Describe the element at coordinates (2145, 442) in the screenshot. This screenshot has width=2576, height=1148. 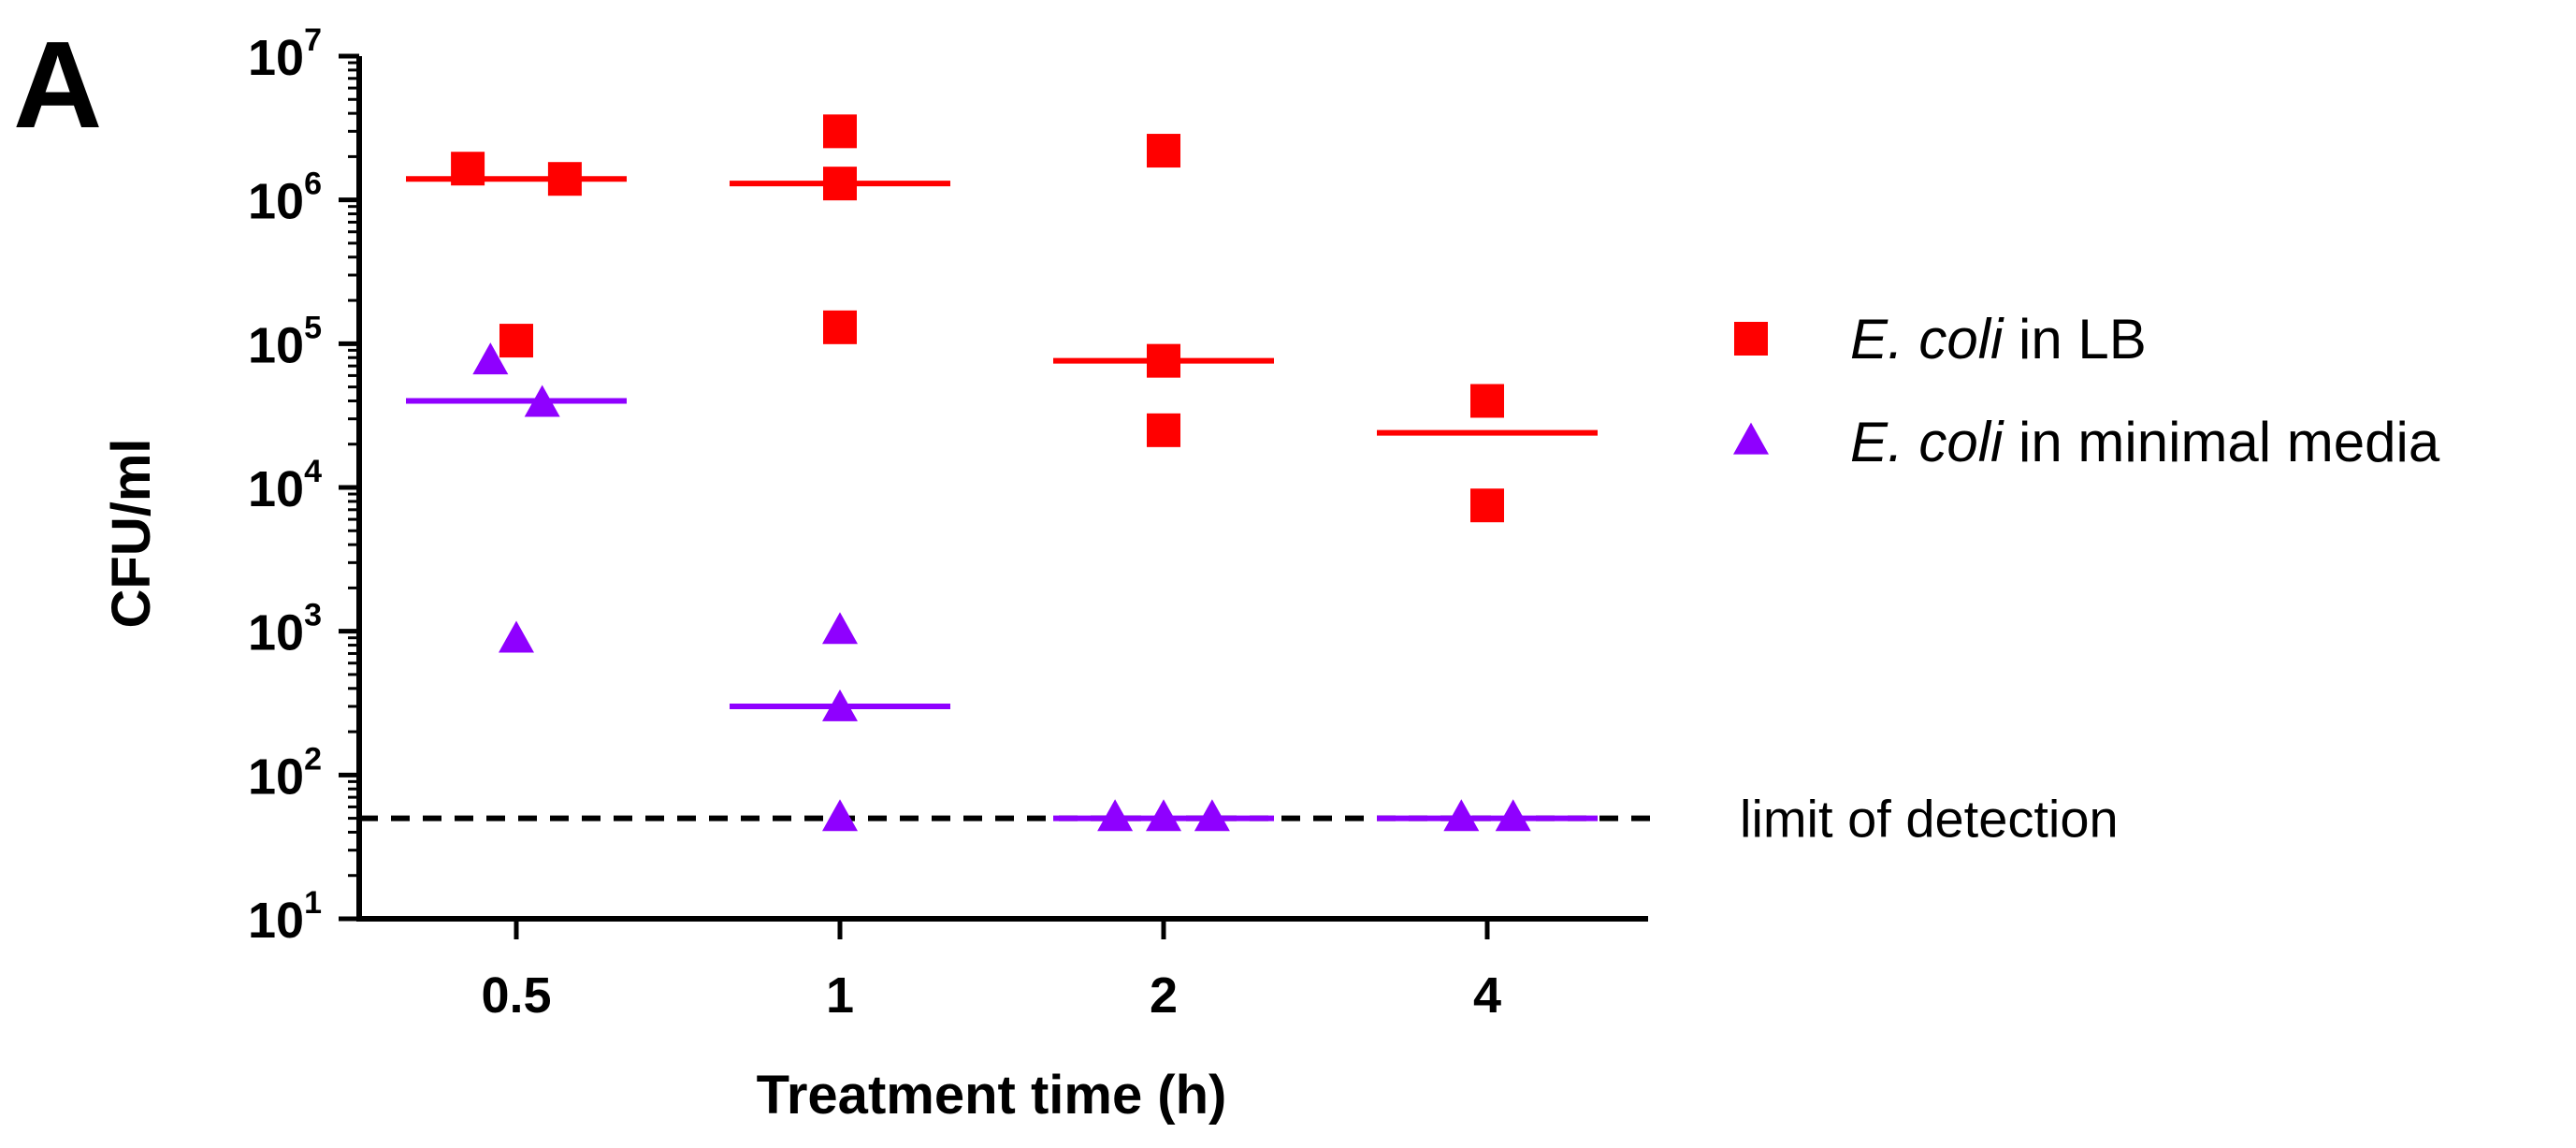
I see `legend-entry-label: E. coli in minimal media` at that location.